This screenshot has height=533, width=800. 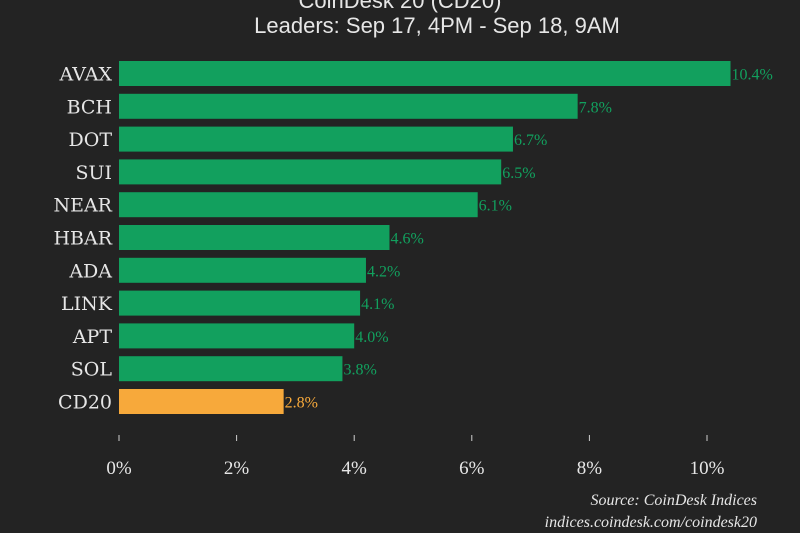 What do you see at coordinates (425, 73) in the screenshot?
I see `bar-avax` at bounding box center [425, 73].